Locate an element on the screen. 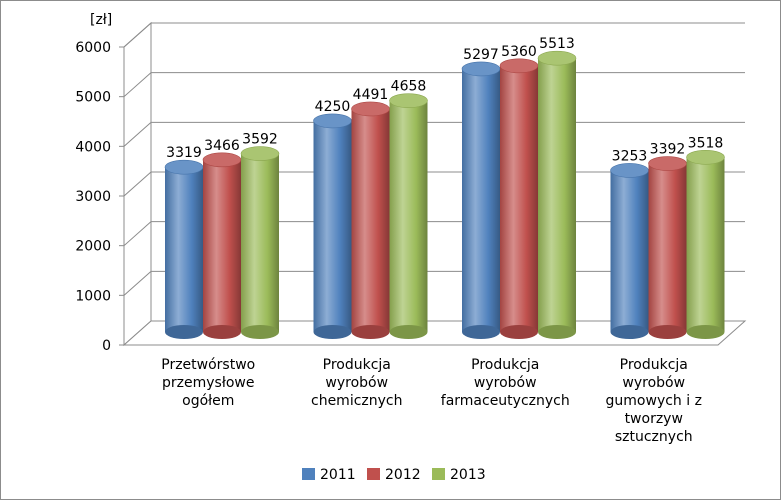  data-label: 5297 is located at coordinates (481, 55).